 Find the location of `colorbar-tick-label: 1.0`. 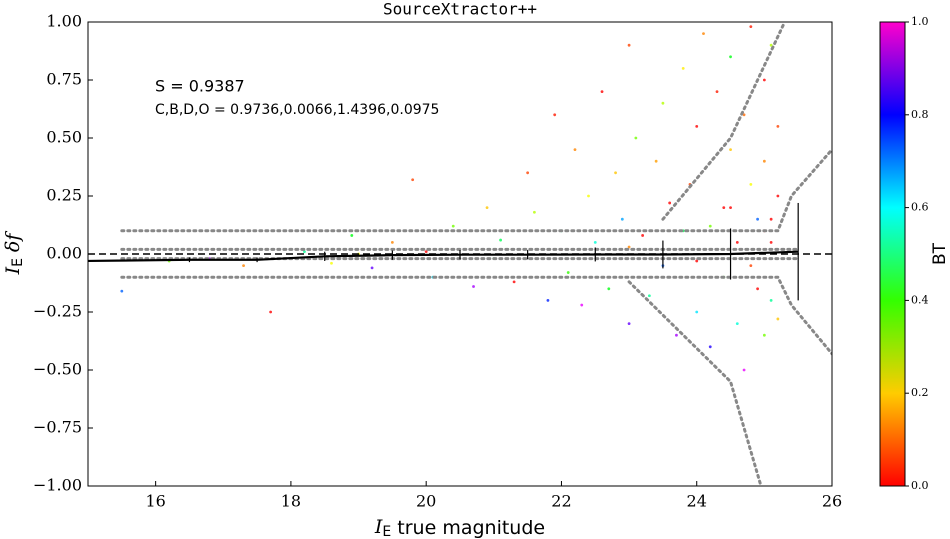

colorbar-tick-label: 1.0 is located at coordinates (920, 21).